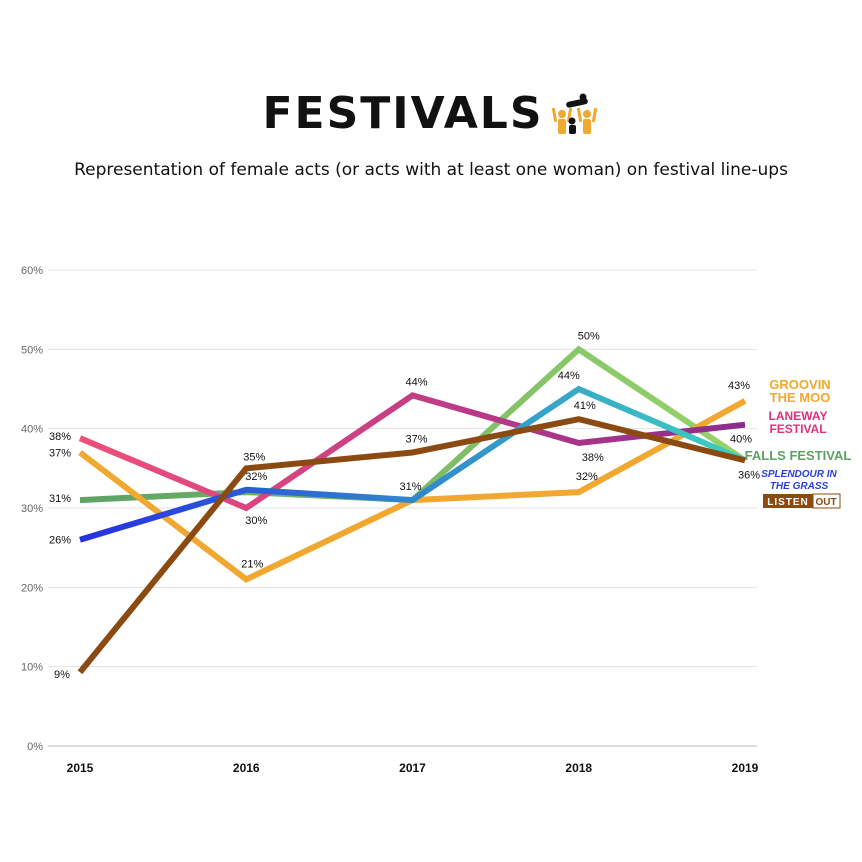  I want to click on y-tick-label: 10%, so click(32, 668).